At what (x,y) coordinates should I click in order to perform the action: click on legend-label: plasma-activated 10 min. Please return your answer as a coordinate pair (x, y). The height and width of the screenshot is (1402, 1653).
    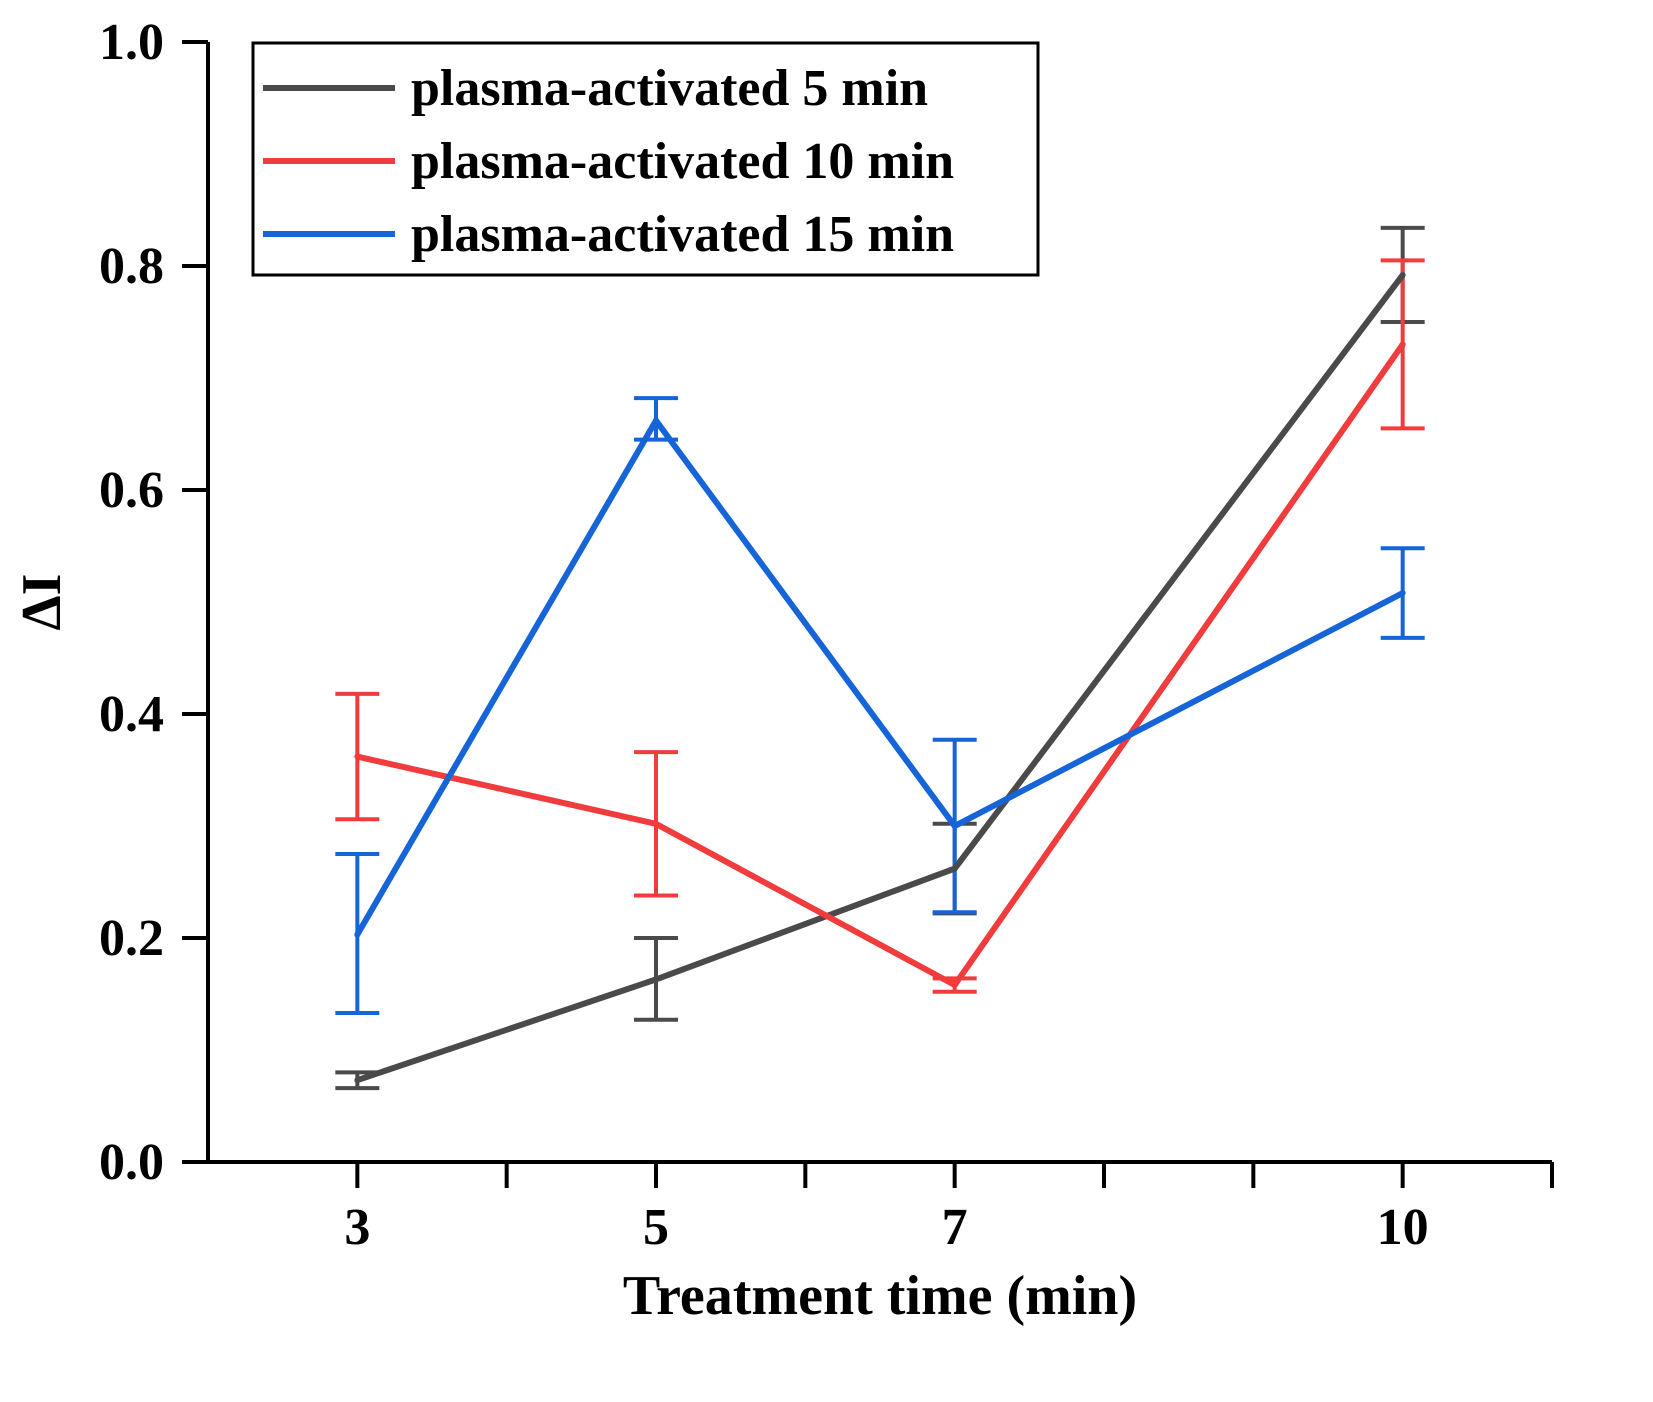
    Looking at the image, I should click on (682, 161).